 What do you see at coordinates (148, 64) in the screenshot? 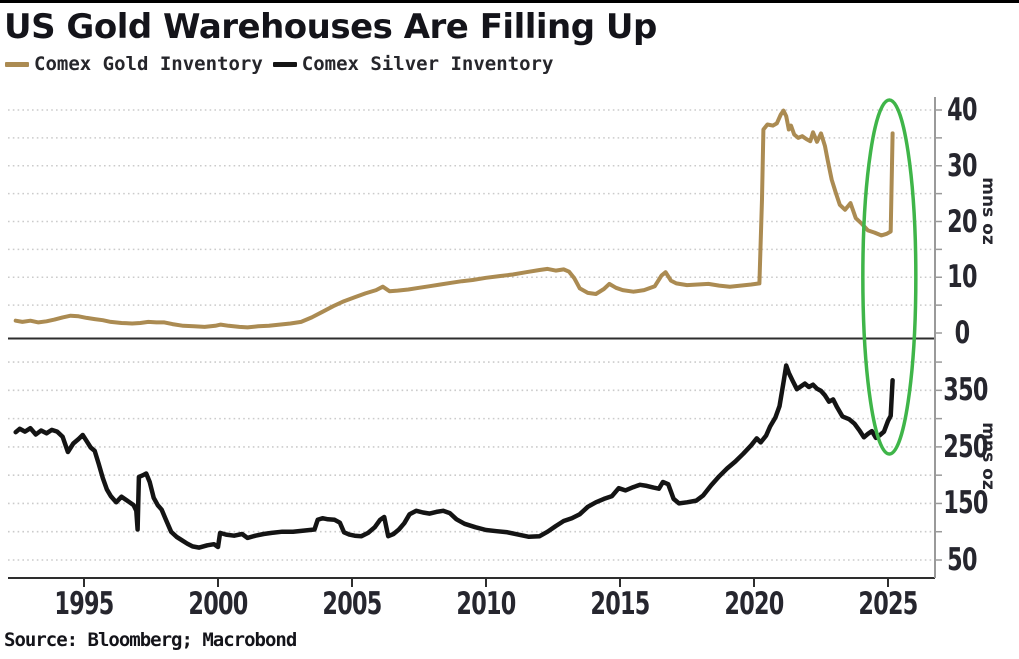
I see `legend-label-gold: Comex Gold Inventory` at bounding box center [148, 64].